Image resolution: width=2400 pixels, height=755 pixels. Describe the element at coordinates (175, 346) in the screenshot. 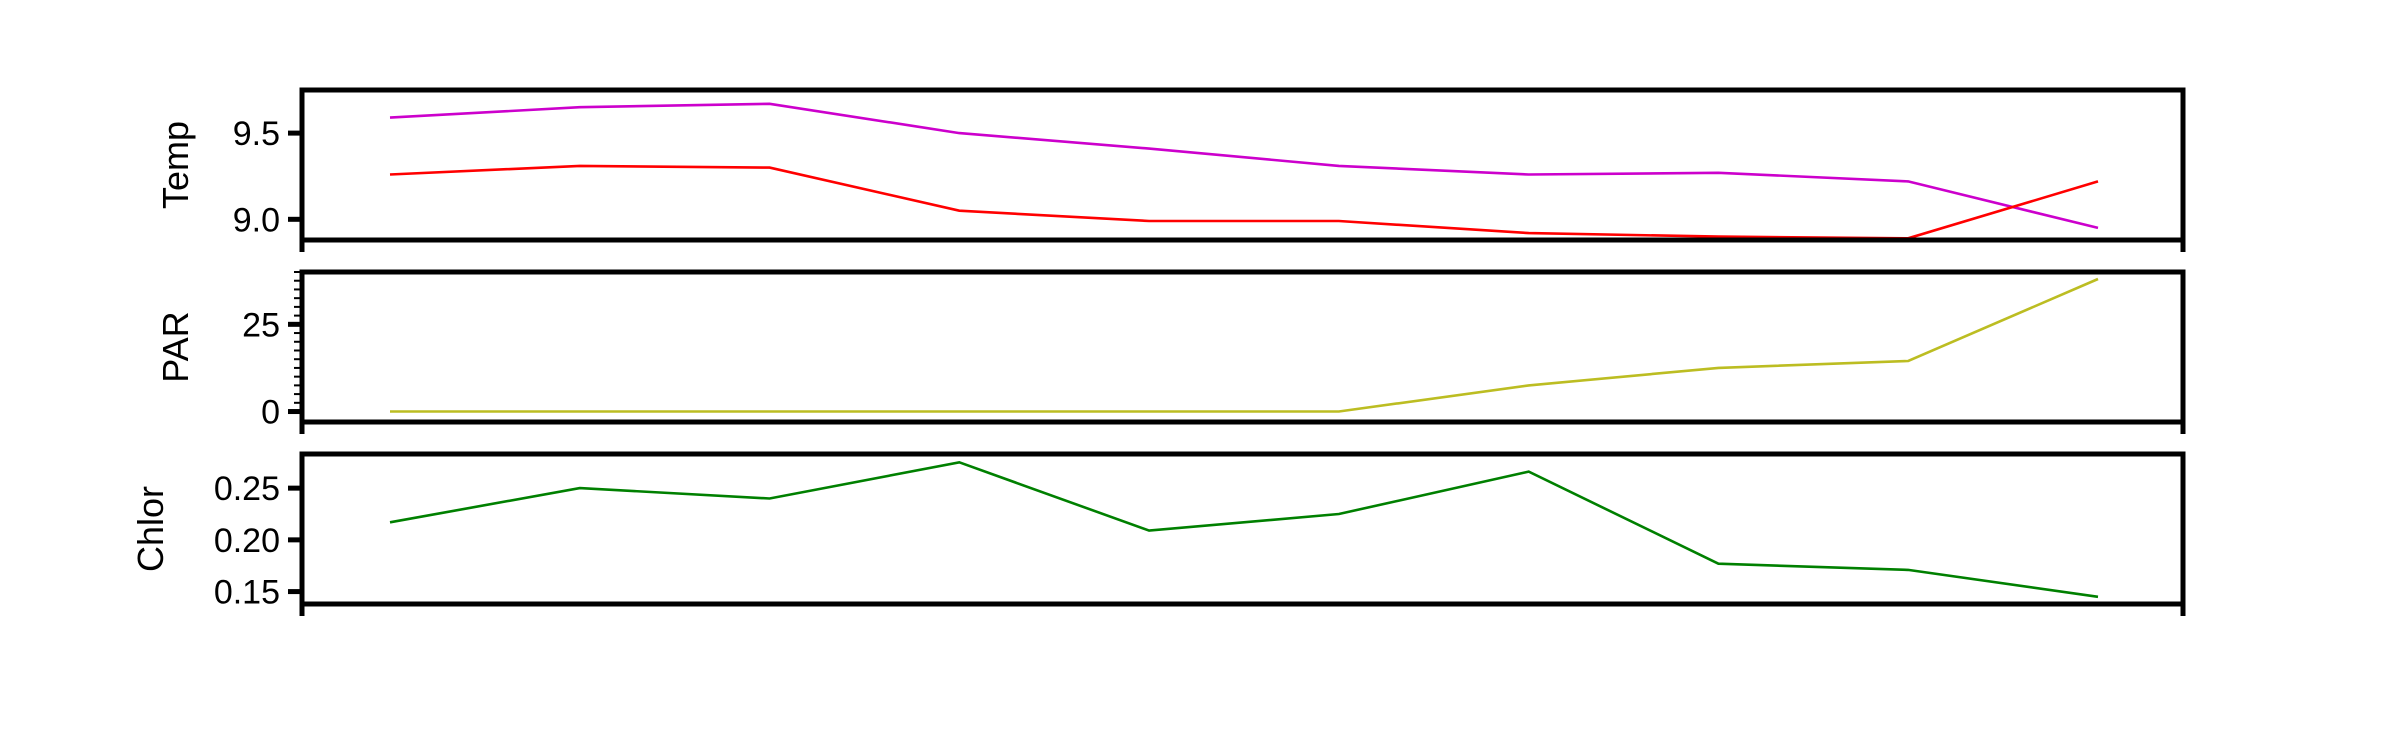

I see `y-axis-title: PAR` at that location.